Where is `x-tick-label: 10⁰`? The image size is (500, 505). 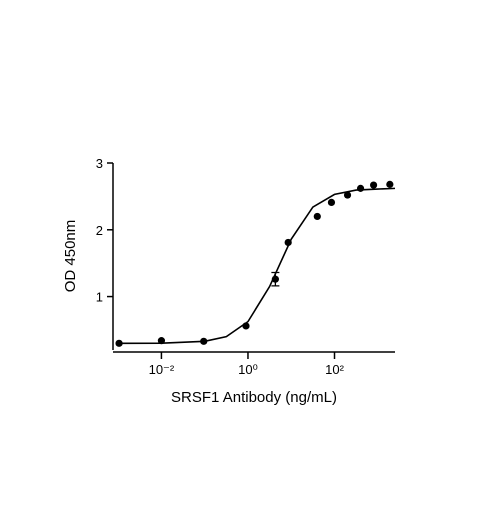 x-tick-label: 10⁰ is located at coordinates (248, 369).